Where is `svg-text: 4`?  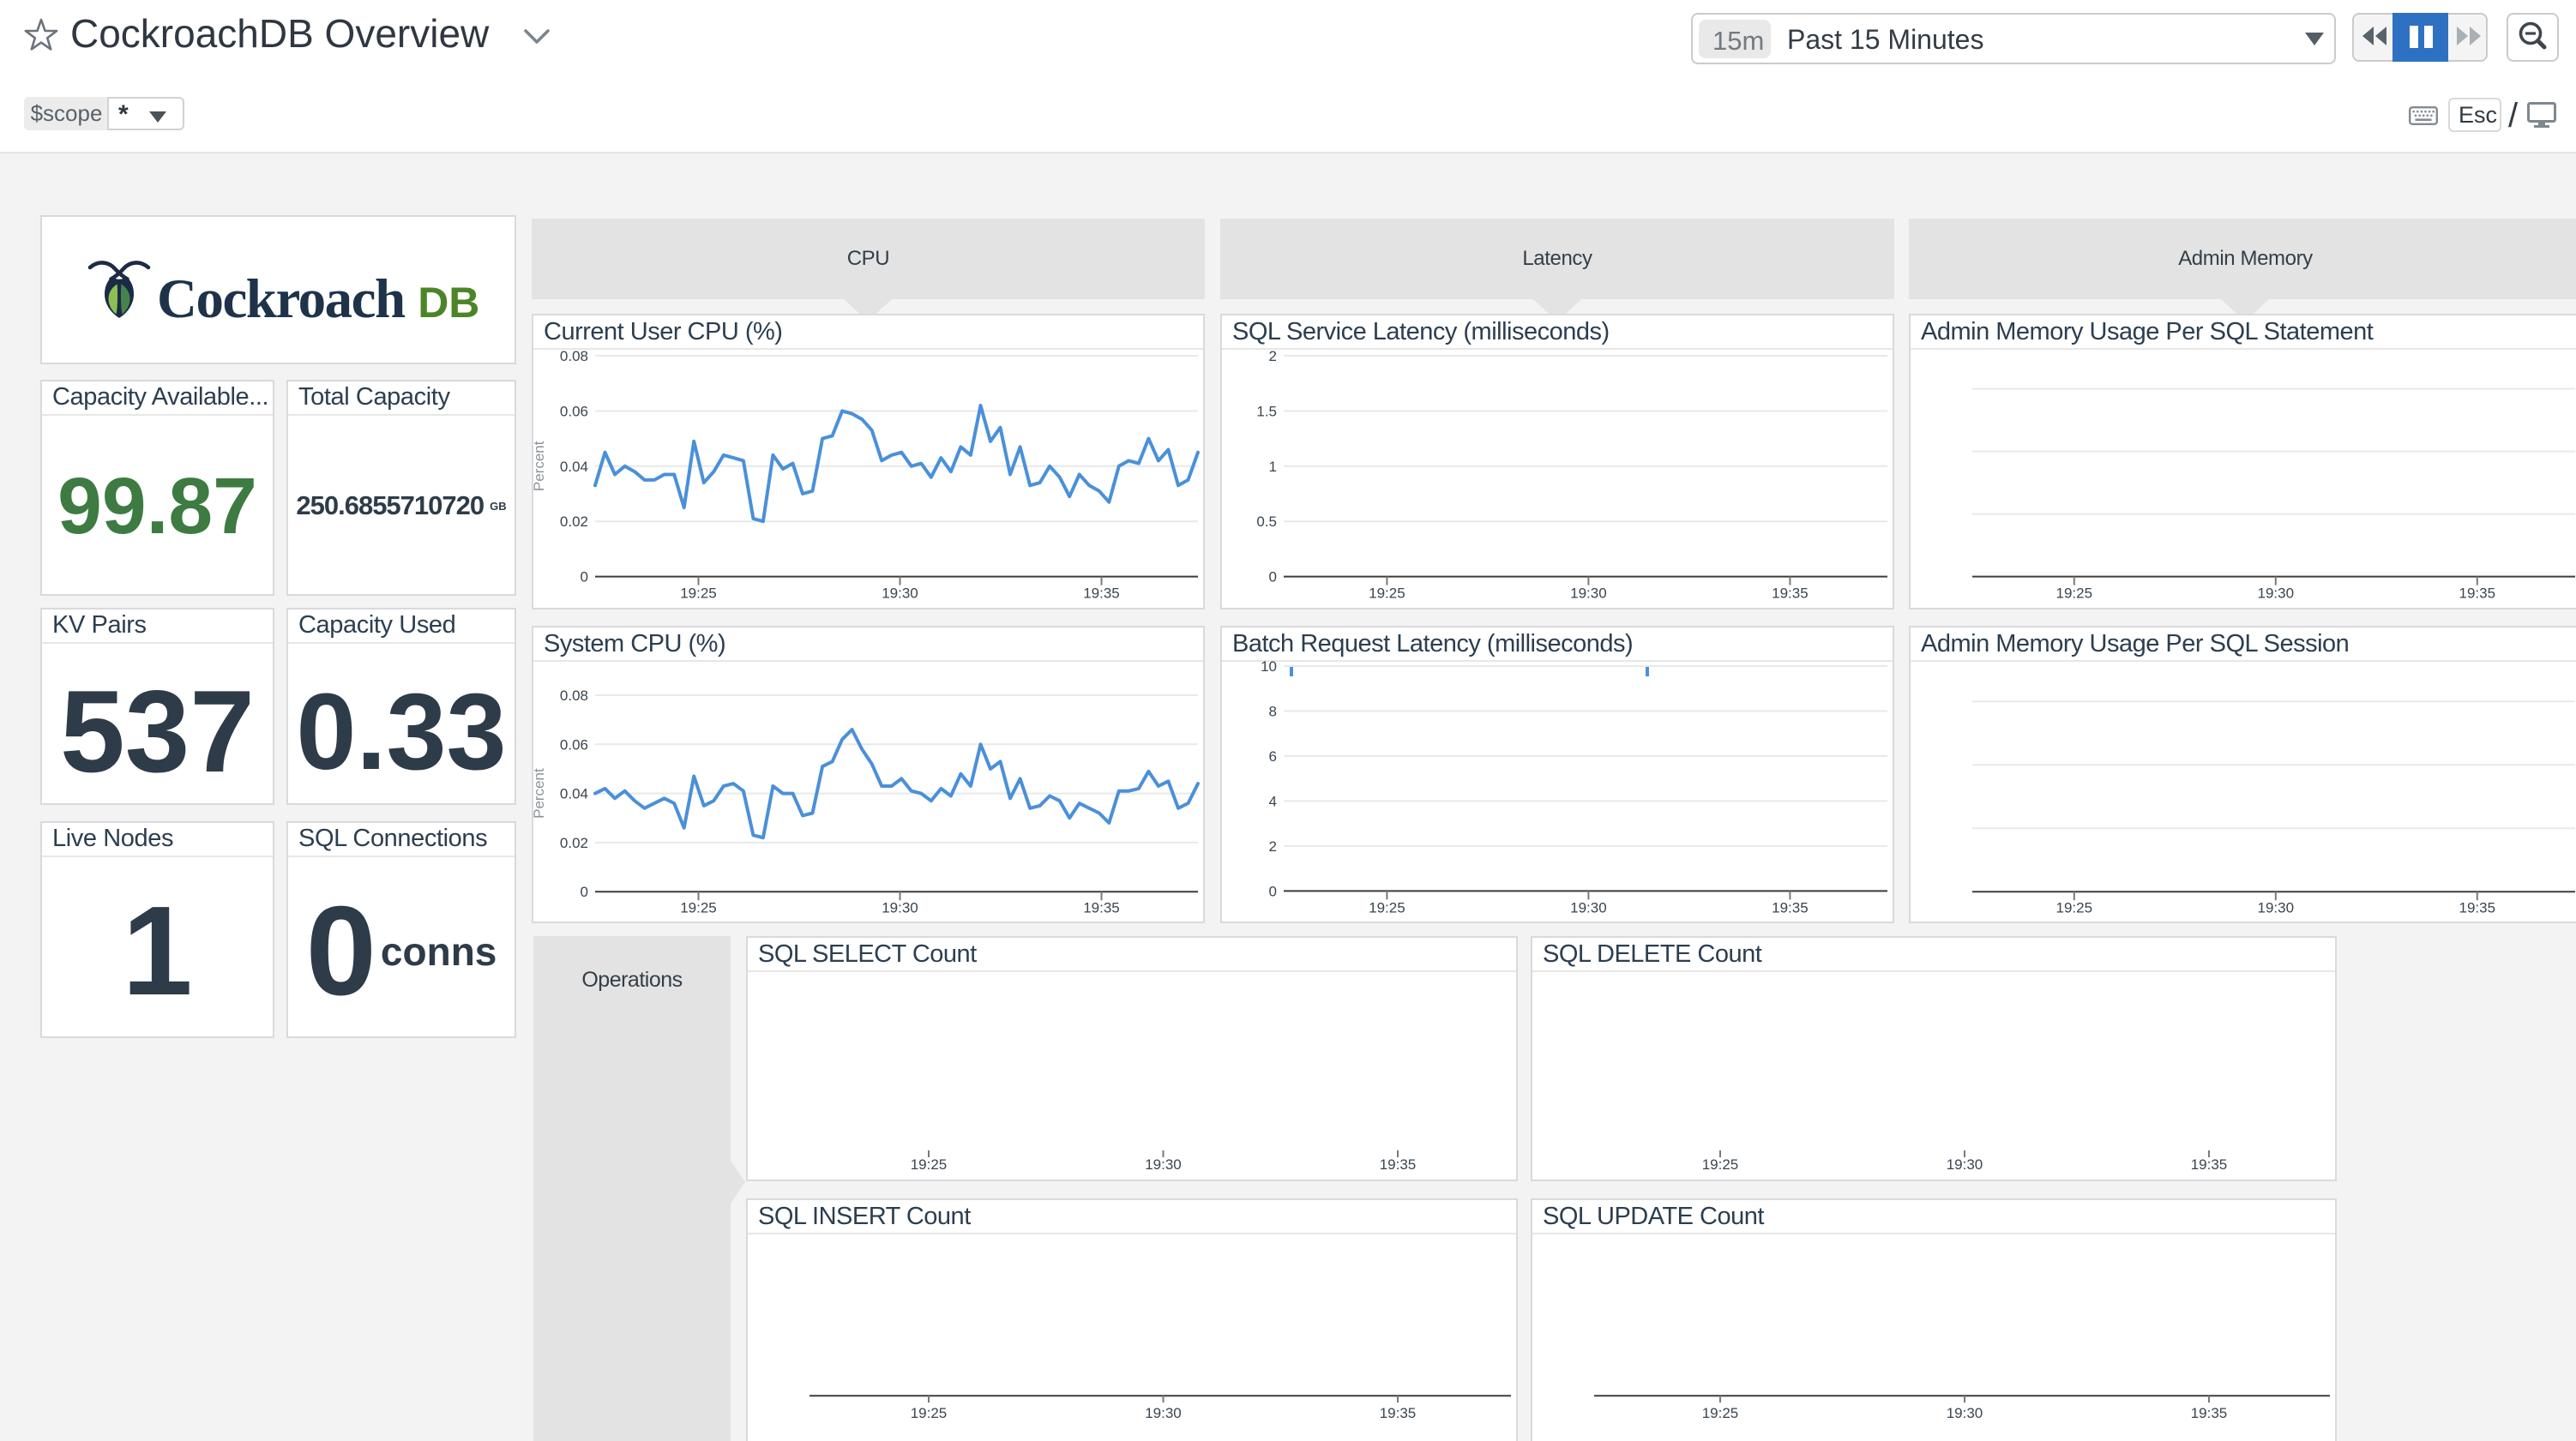 svg-text: 4 is located at coordinates (1273, 801).